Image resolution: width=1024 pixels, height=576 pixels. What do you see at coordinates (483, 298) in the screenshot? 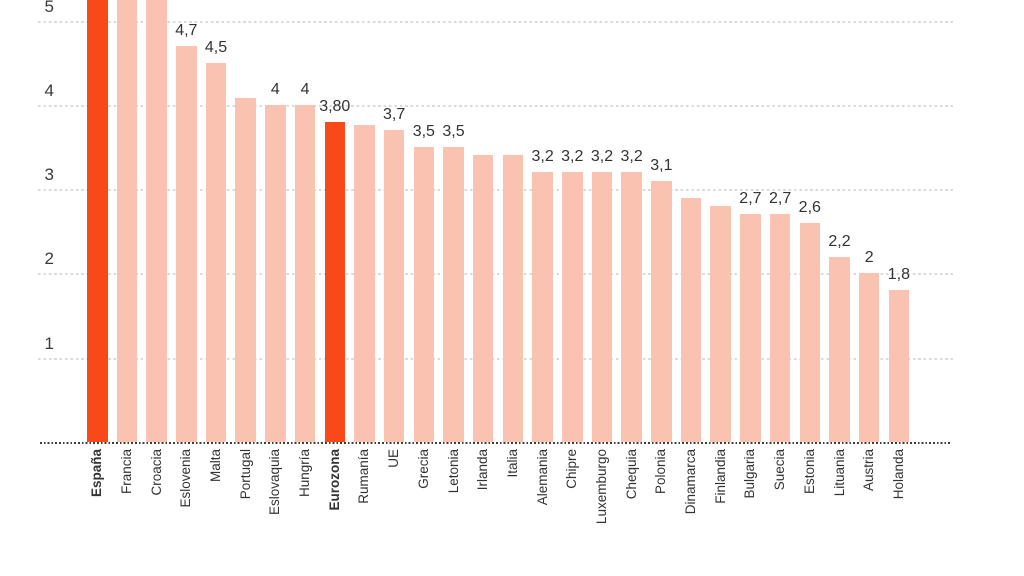
I see `bar-irlanda` at bounding box center [483, 298].